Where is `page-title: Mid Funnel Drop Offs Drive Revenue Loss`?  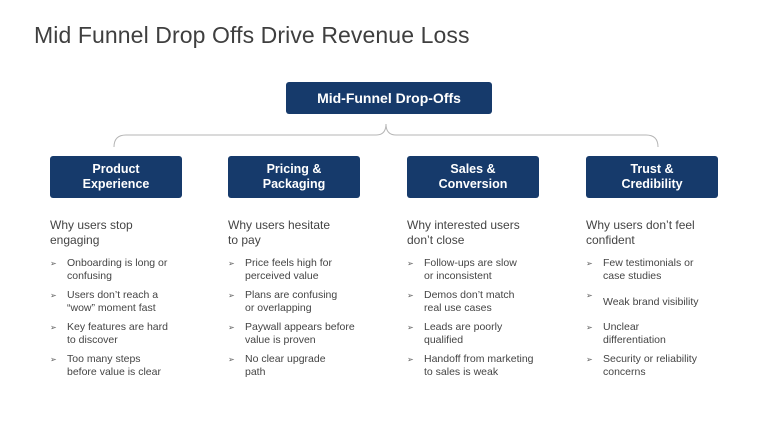
page-title: Mid Funnel Drop Offs Drive Revenue Loss is located at coordinates (252, 35).